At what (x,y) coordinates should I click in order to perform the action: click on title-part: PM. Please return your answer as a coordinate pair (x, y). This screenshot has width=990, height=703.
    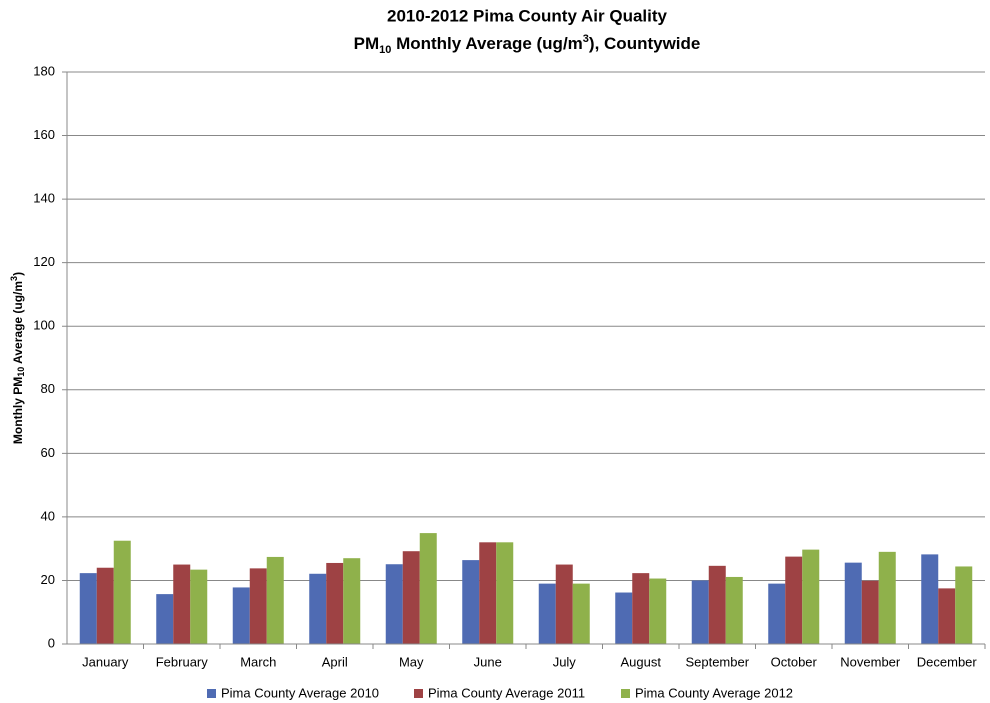
    Looking at the image, I should click on (367, 43).